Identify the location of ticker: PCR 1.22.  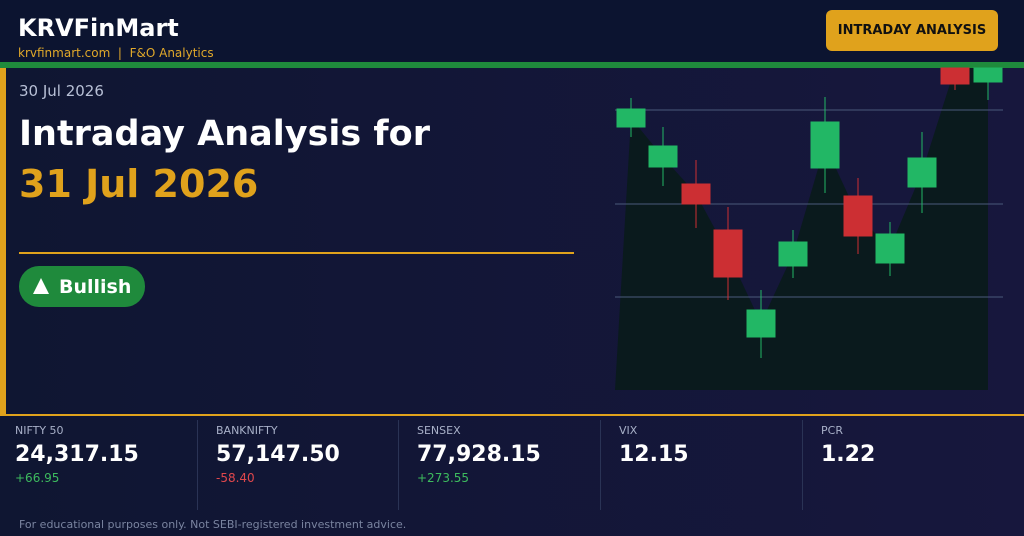
(906, 464).